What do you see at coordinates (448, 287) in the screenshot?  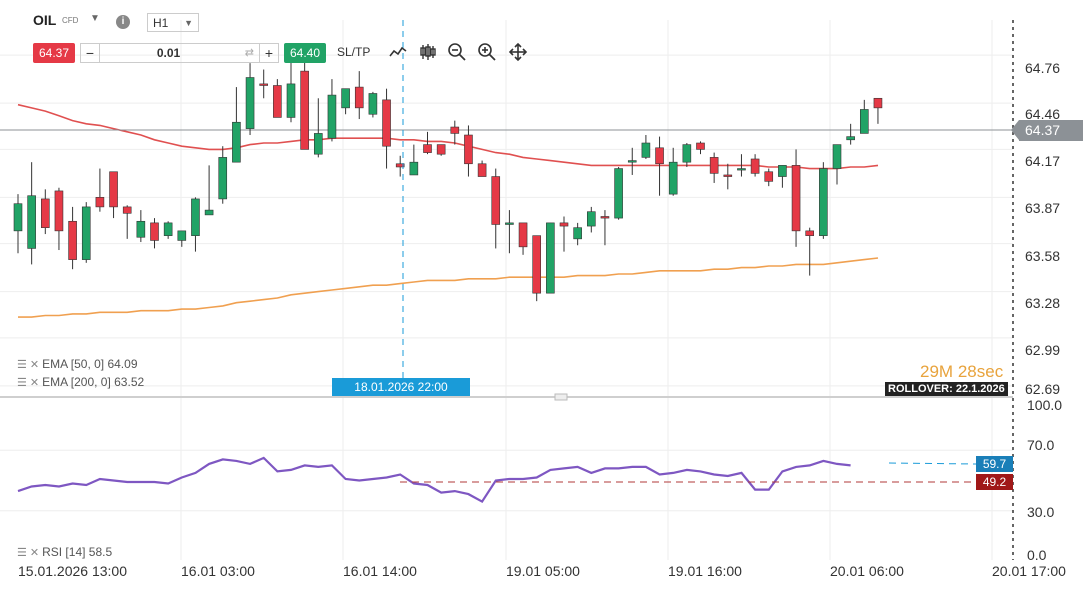 I see `ema200-line` at bounding box center [448, 287].